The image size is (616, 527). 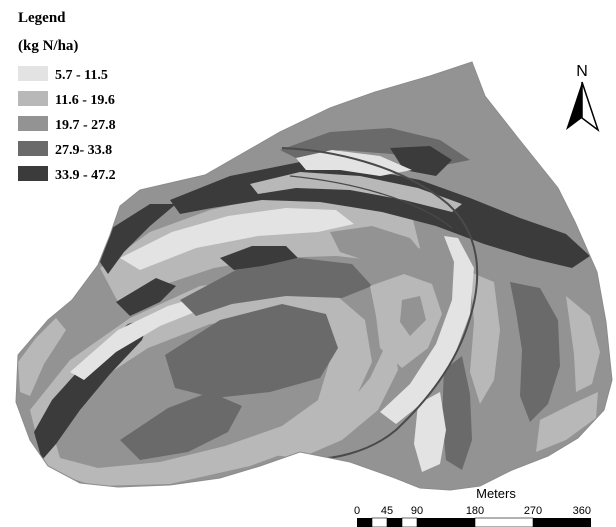 I want to click on legend-item: 5.7 - 11.5, so click(x=63, y=74).